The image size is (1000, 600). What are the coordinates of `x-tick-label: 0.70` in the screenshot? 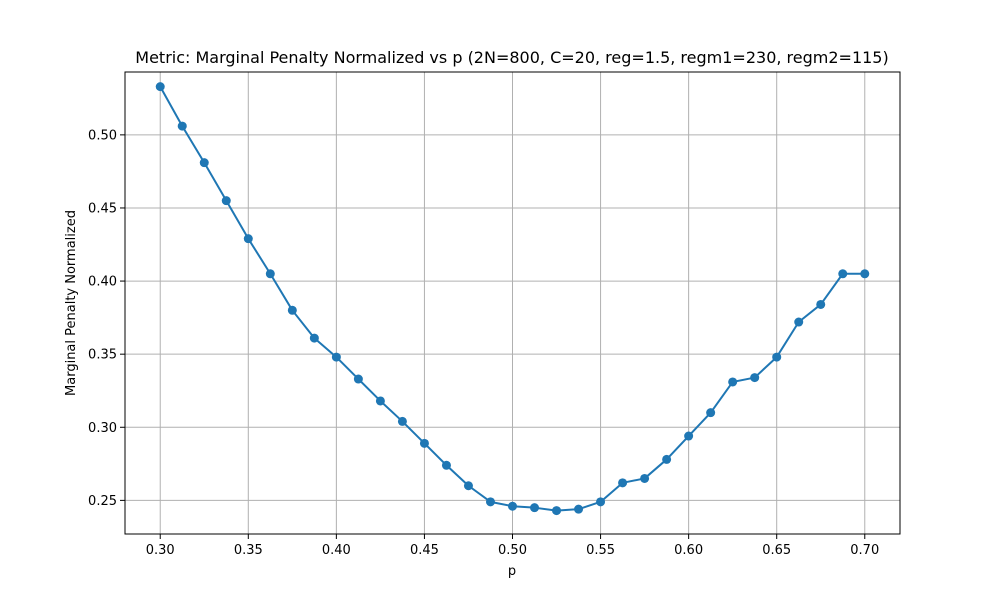 It's located at (864, 550).